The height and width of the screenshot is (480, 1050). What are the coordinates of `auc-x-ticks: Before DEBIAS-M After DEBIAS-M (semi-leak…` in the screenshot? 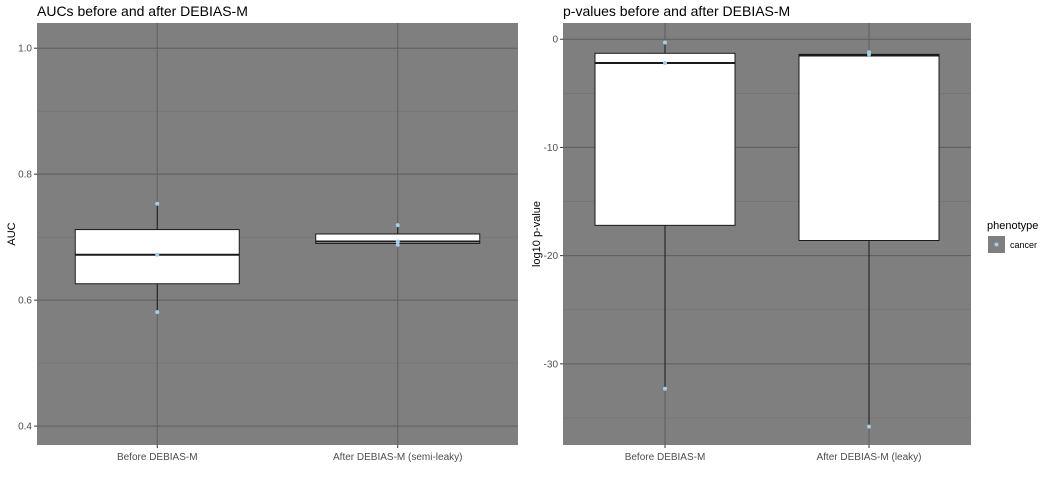 It's located at (289, 454).